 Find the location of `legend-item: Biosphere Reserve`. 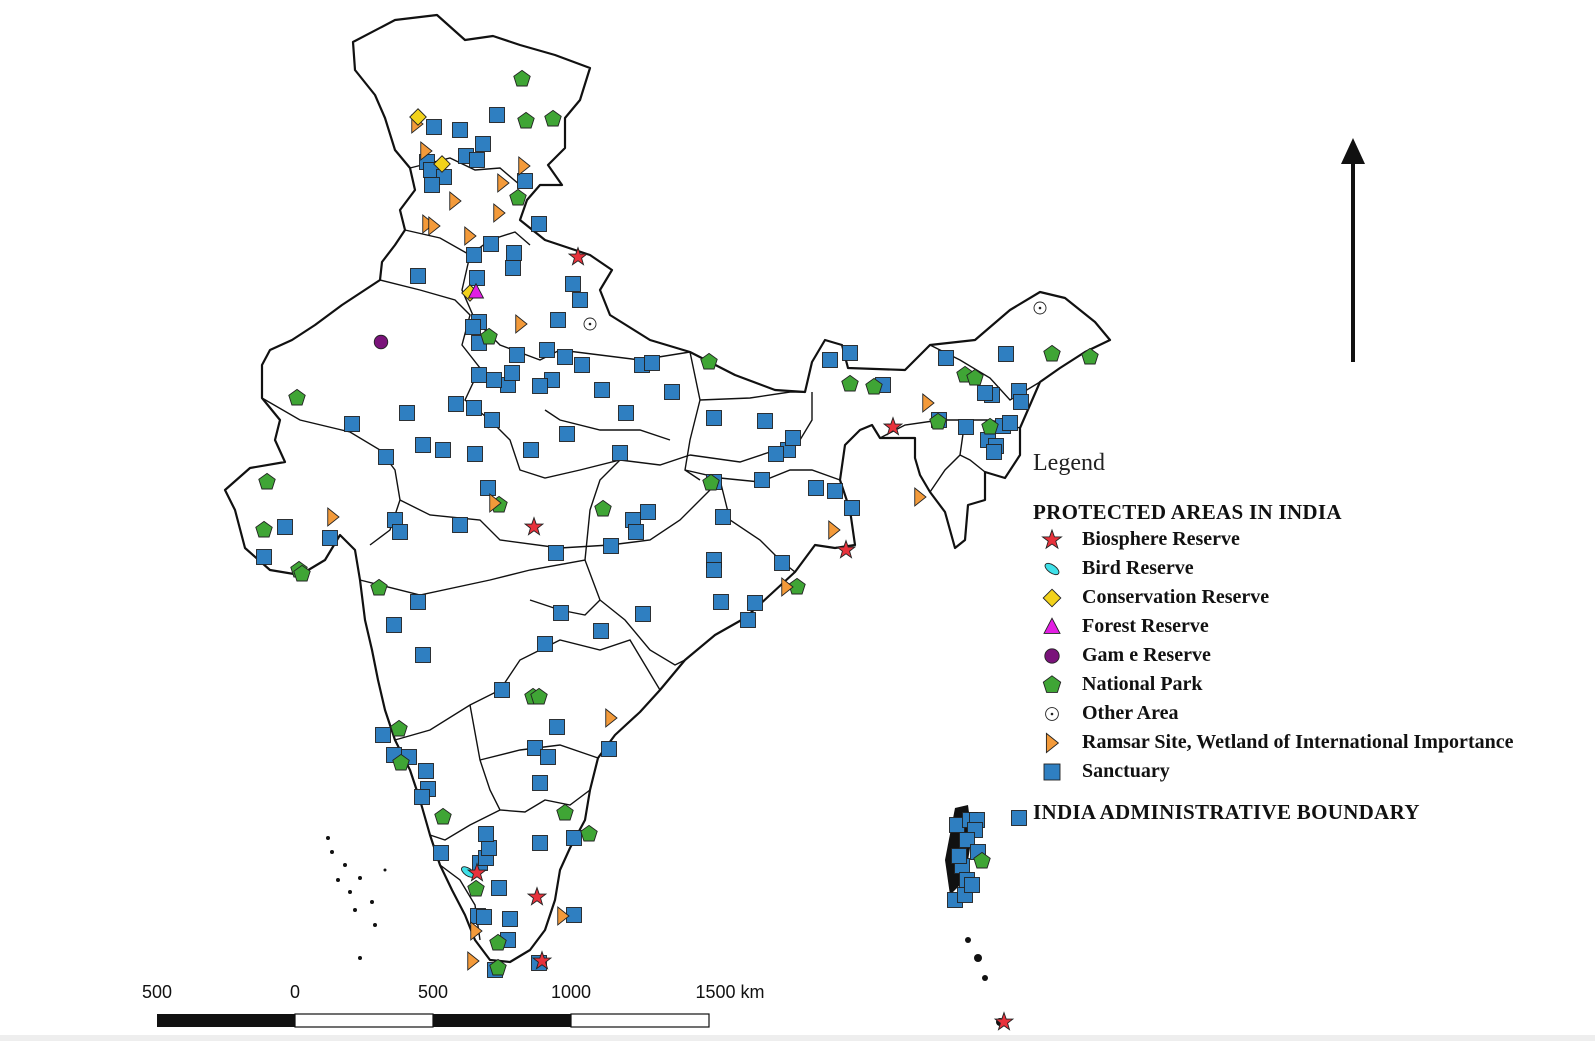

legend-item: Biosphere Reserve is located at coordinates (1275, 539).